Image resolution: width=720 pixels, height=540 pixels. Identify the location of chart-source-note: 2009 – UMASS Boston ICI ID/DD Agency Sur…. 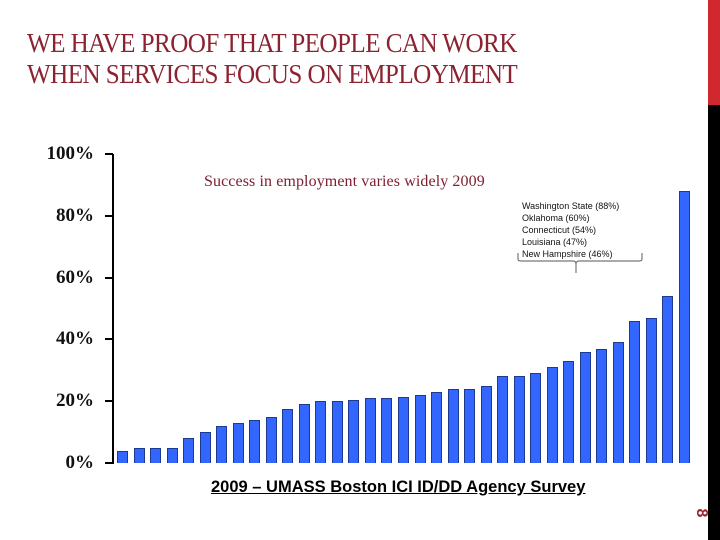
(398, 487).